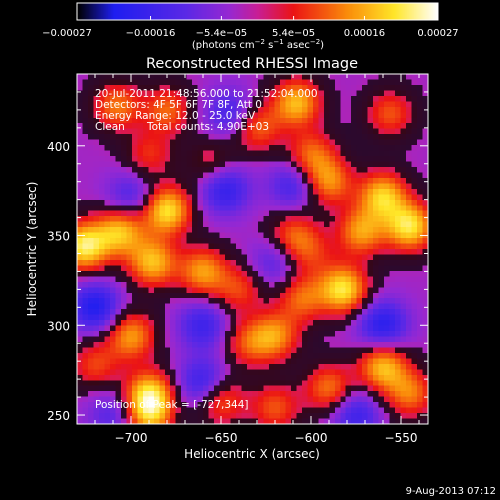 This screenshot has height=500, width=500. I want to click on annotation-total-counts: Total counts: 4.90E+03, so click(207, 127).